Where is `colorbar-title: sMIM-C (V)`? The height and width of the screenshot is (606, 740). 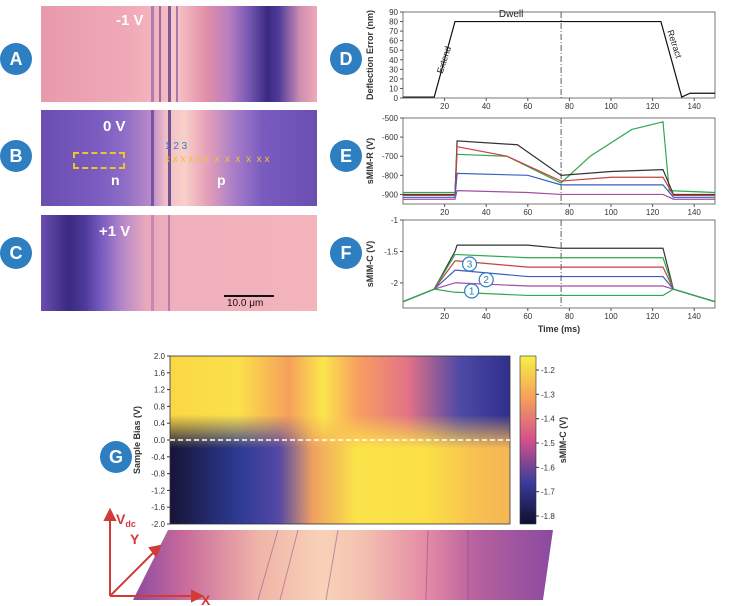
colorbar-title: sMIM-C (V) is located at coordinates (563, 440).